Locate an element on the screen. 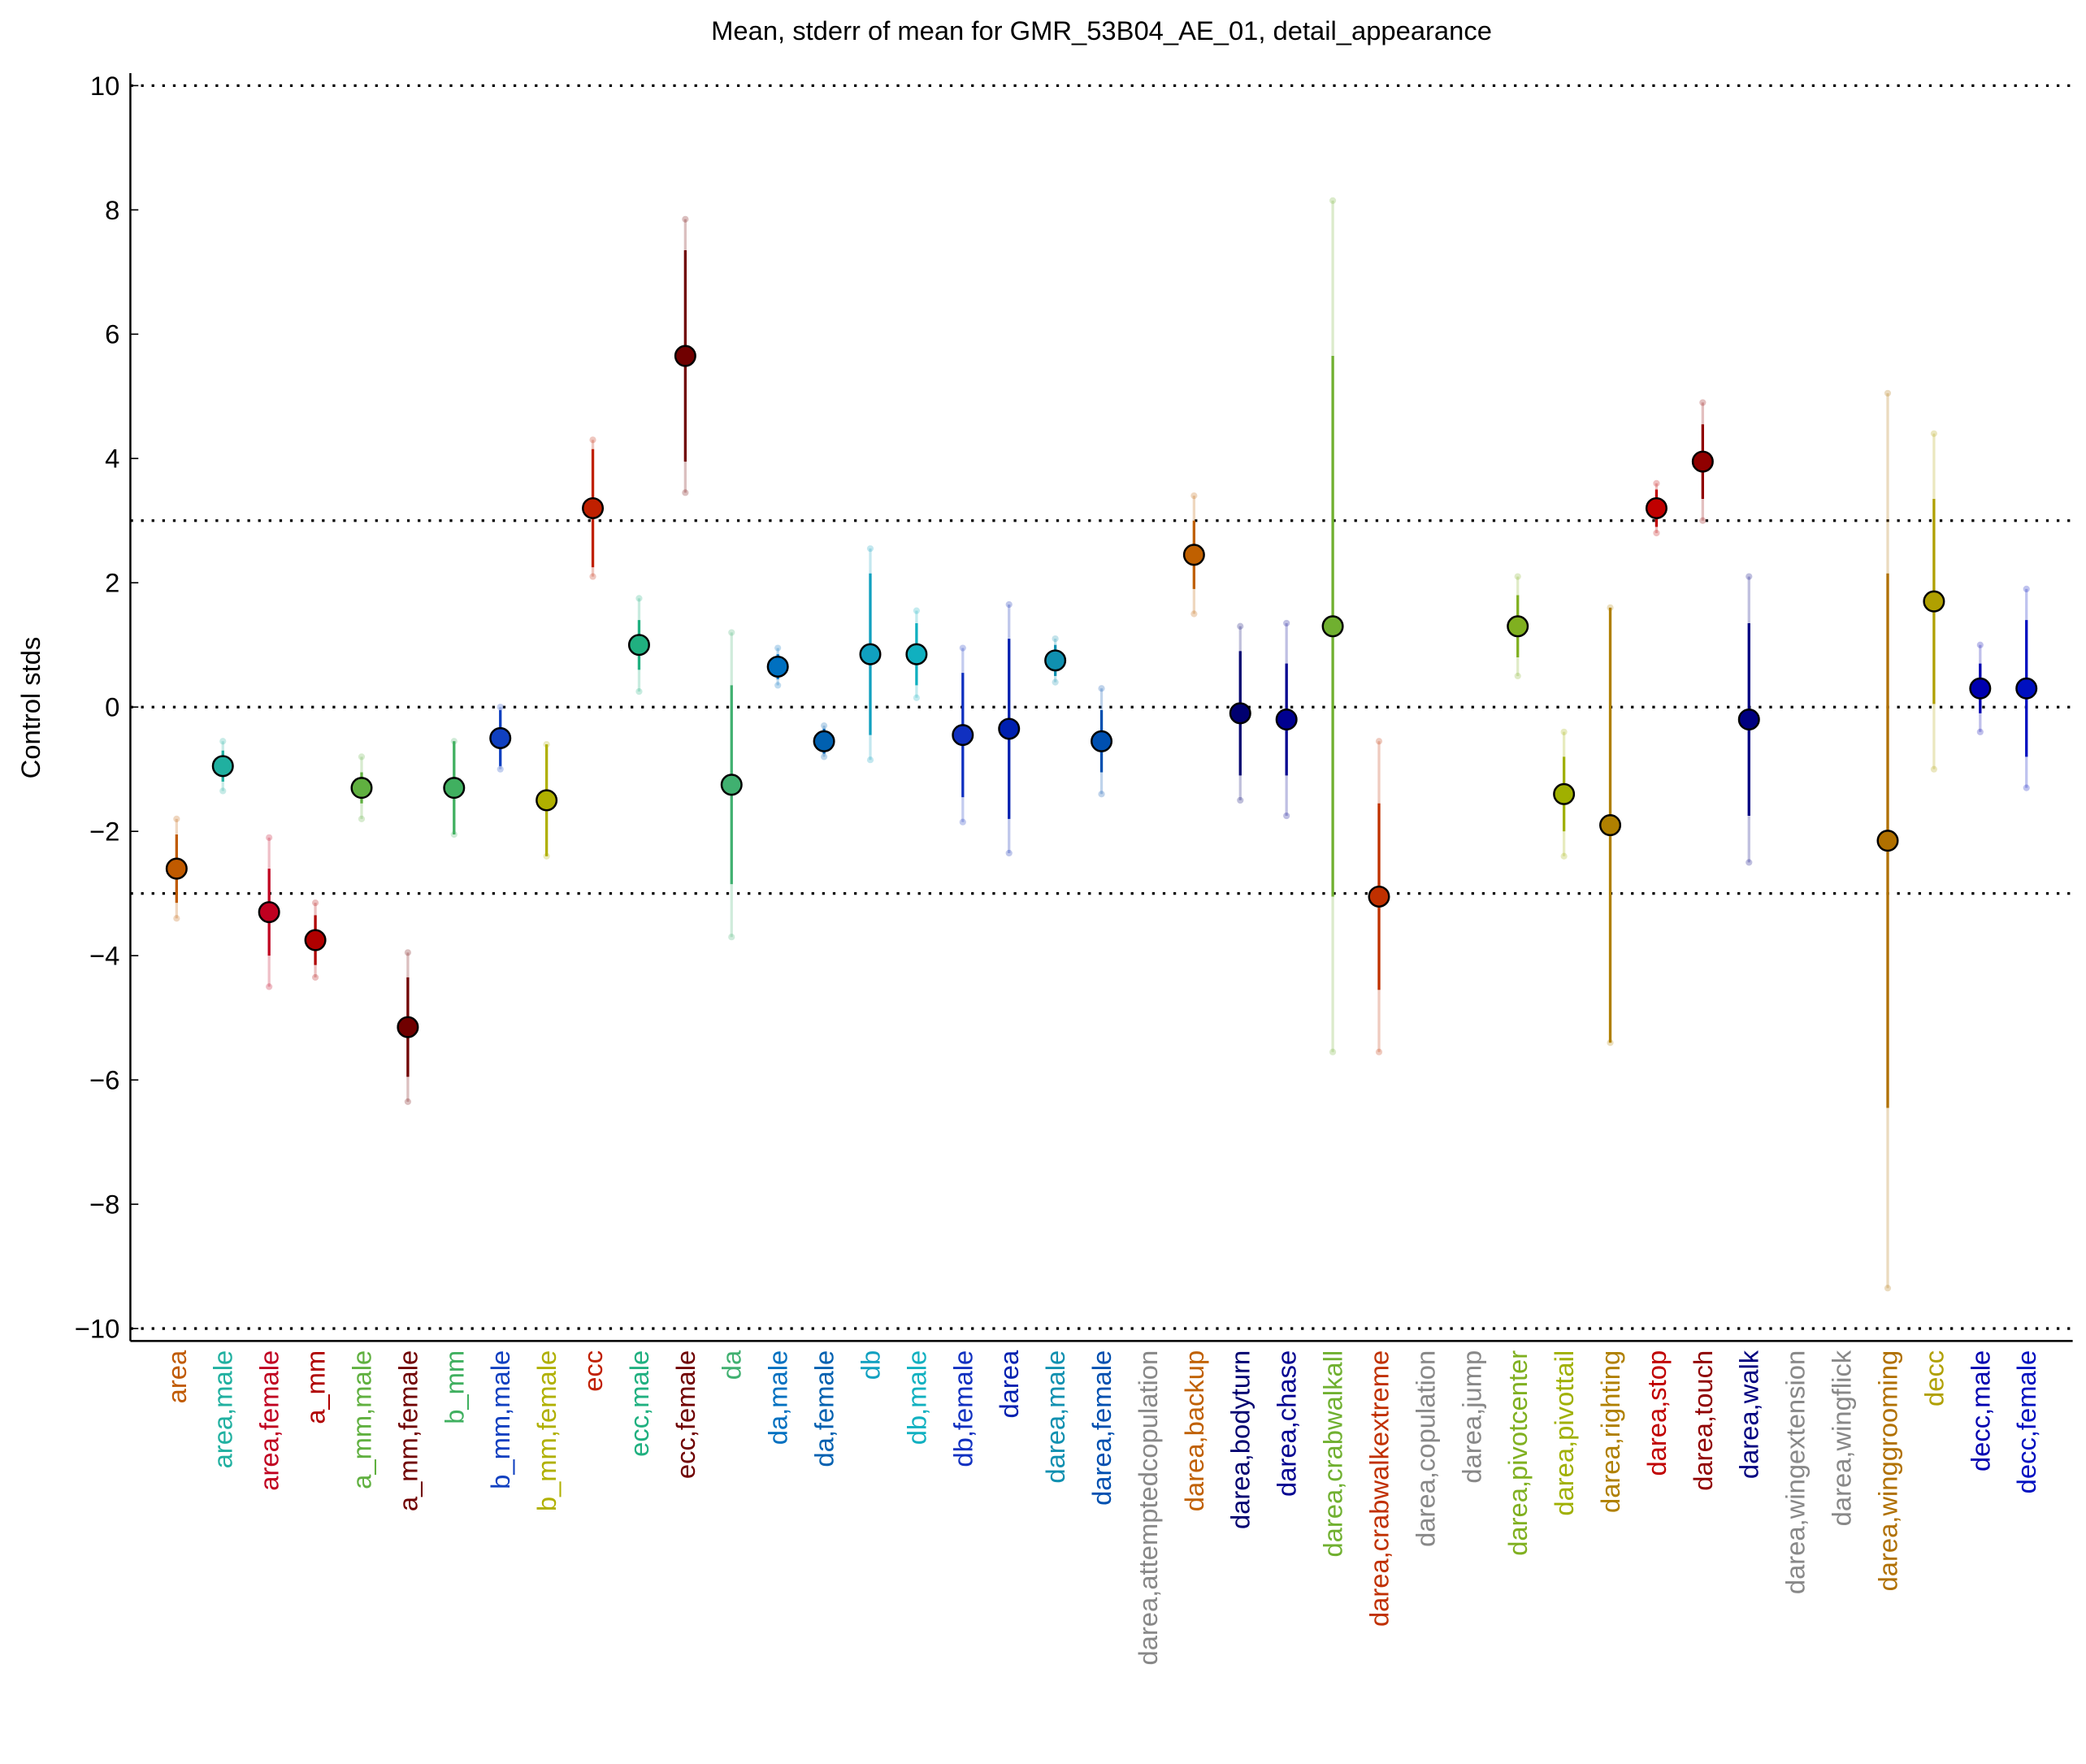 Image resolution: width=2086 pixels, height=1764 pixels. x-tick-label: darea,male is located at coordinates (1055, 1417).